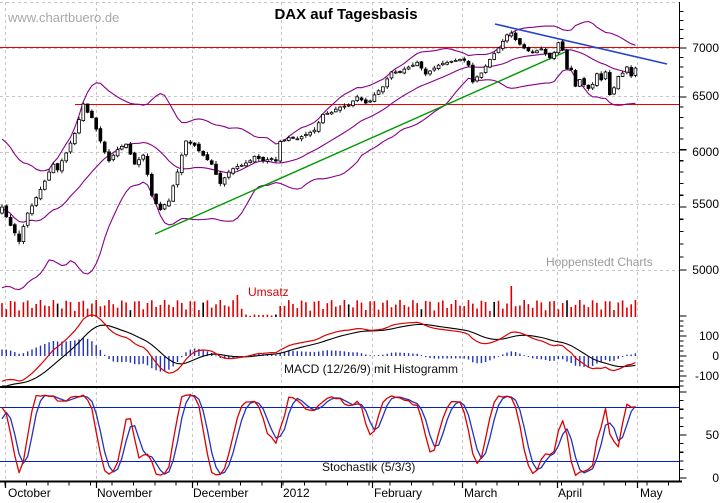  Describe the element at coordinates (712, 435) in the screenshot. I see `right-axis-label: 50` at that location.